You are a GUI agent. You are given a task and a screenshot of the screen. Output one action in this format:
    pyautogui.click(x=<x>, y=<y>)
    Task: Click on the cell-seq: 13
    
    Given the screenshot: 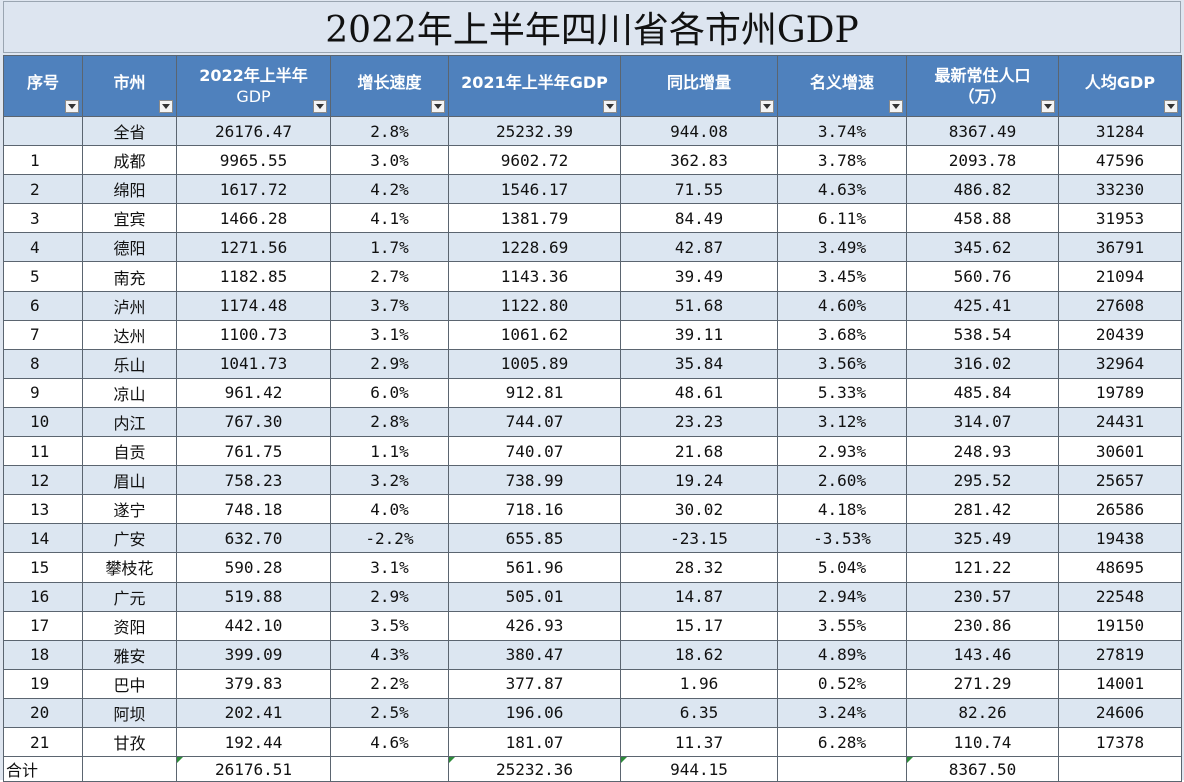 What is the action you would take?
    pyautogui.click(x=43, y=509)
    